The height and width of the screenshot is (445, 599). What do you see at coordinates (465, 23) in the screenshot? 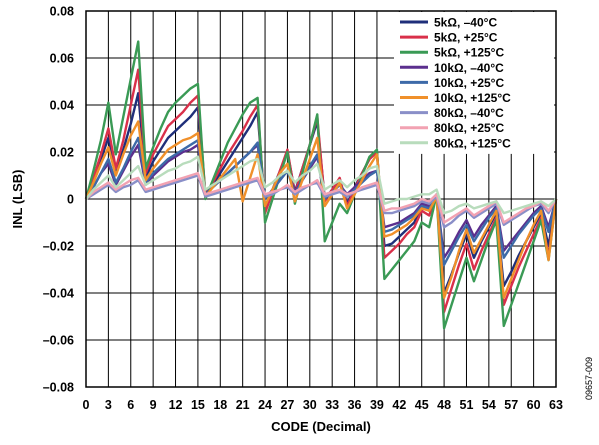
I see `legend-label: 5kΩ, –40°C` at bounding box center [465, 23].